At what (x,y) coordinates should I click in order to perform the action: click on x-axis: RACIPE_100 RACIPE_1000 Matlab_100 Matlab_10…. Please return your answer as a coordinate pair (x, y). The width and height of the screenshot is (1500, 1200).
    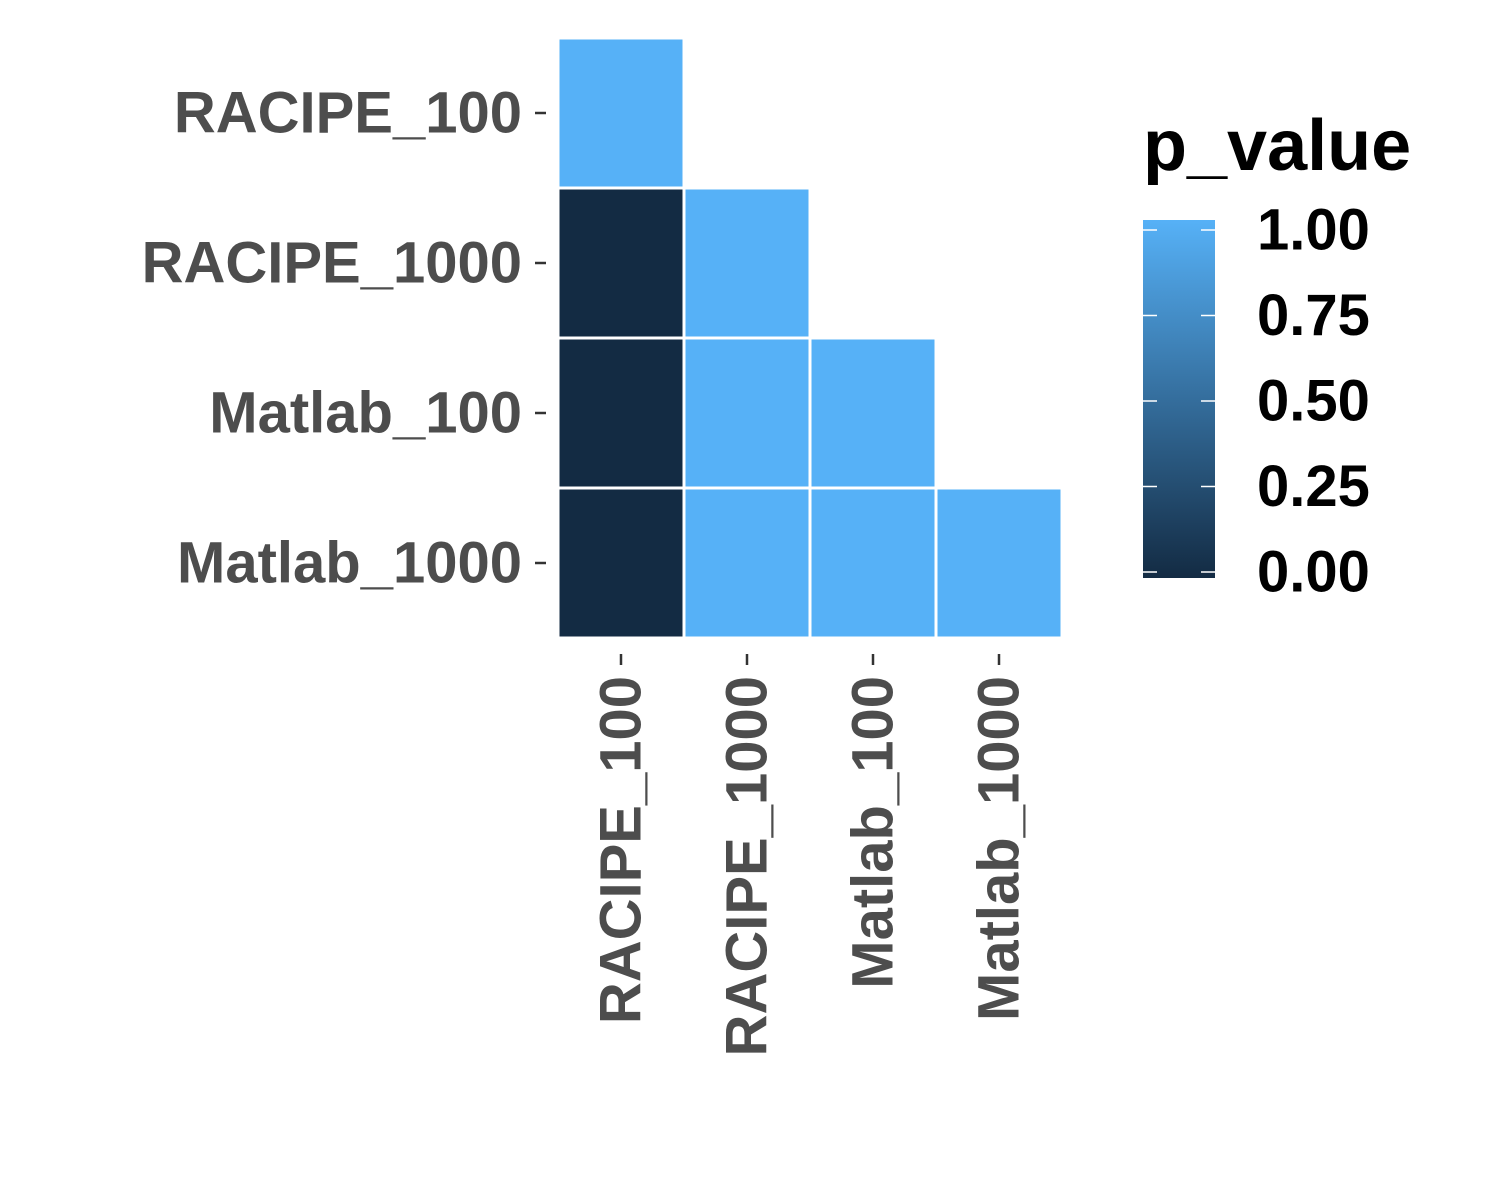
    Looking at the image, I should click on (810, 855).